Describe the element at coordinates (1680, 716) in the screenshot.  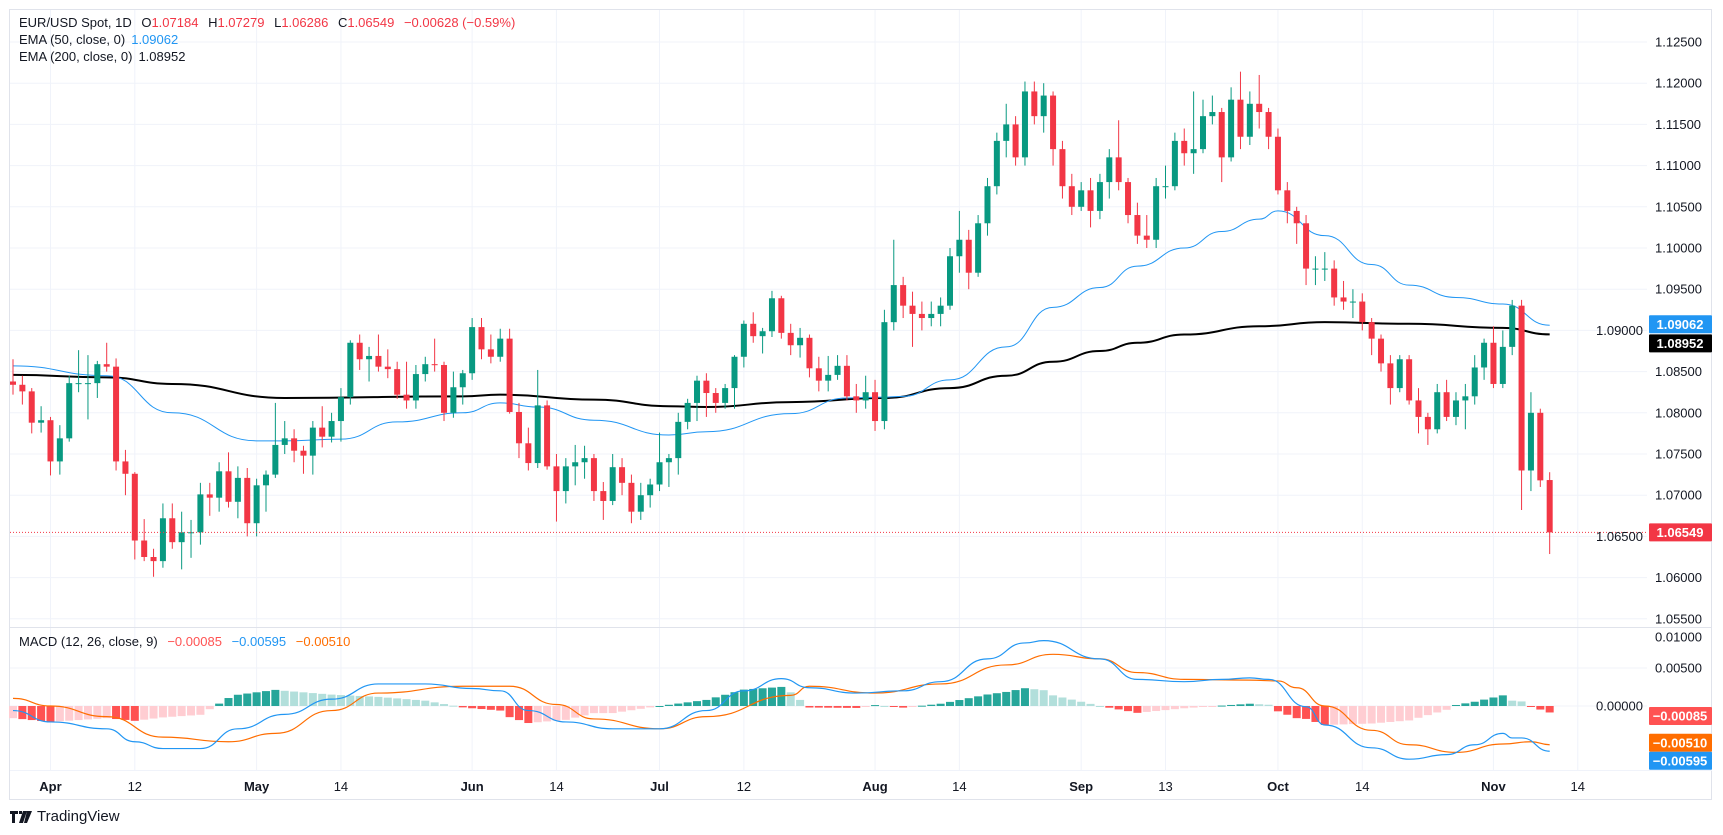
I see `macd-hist-label-bg` at that location.